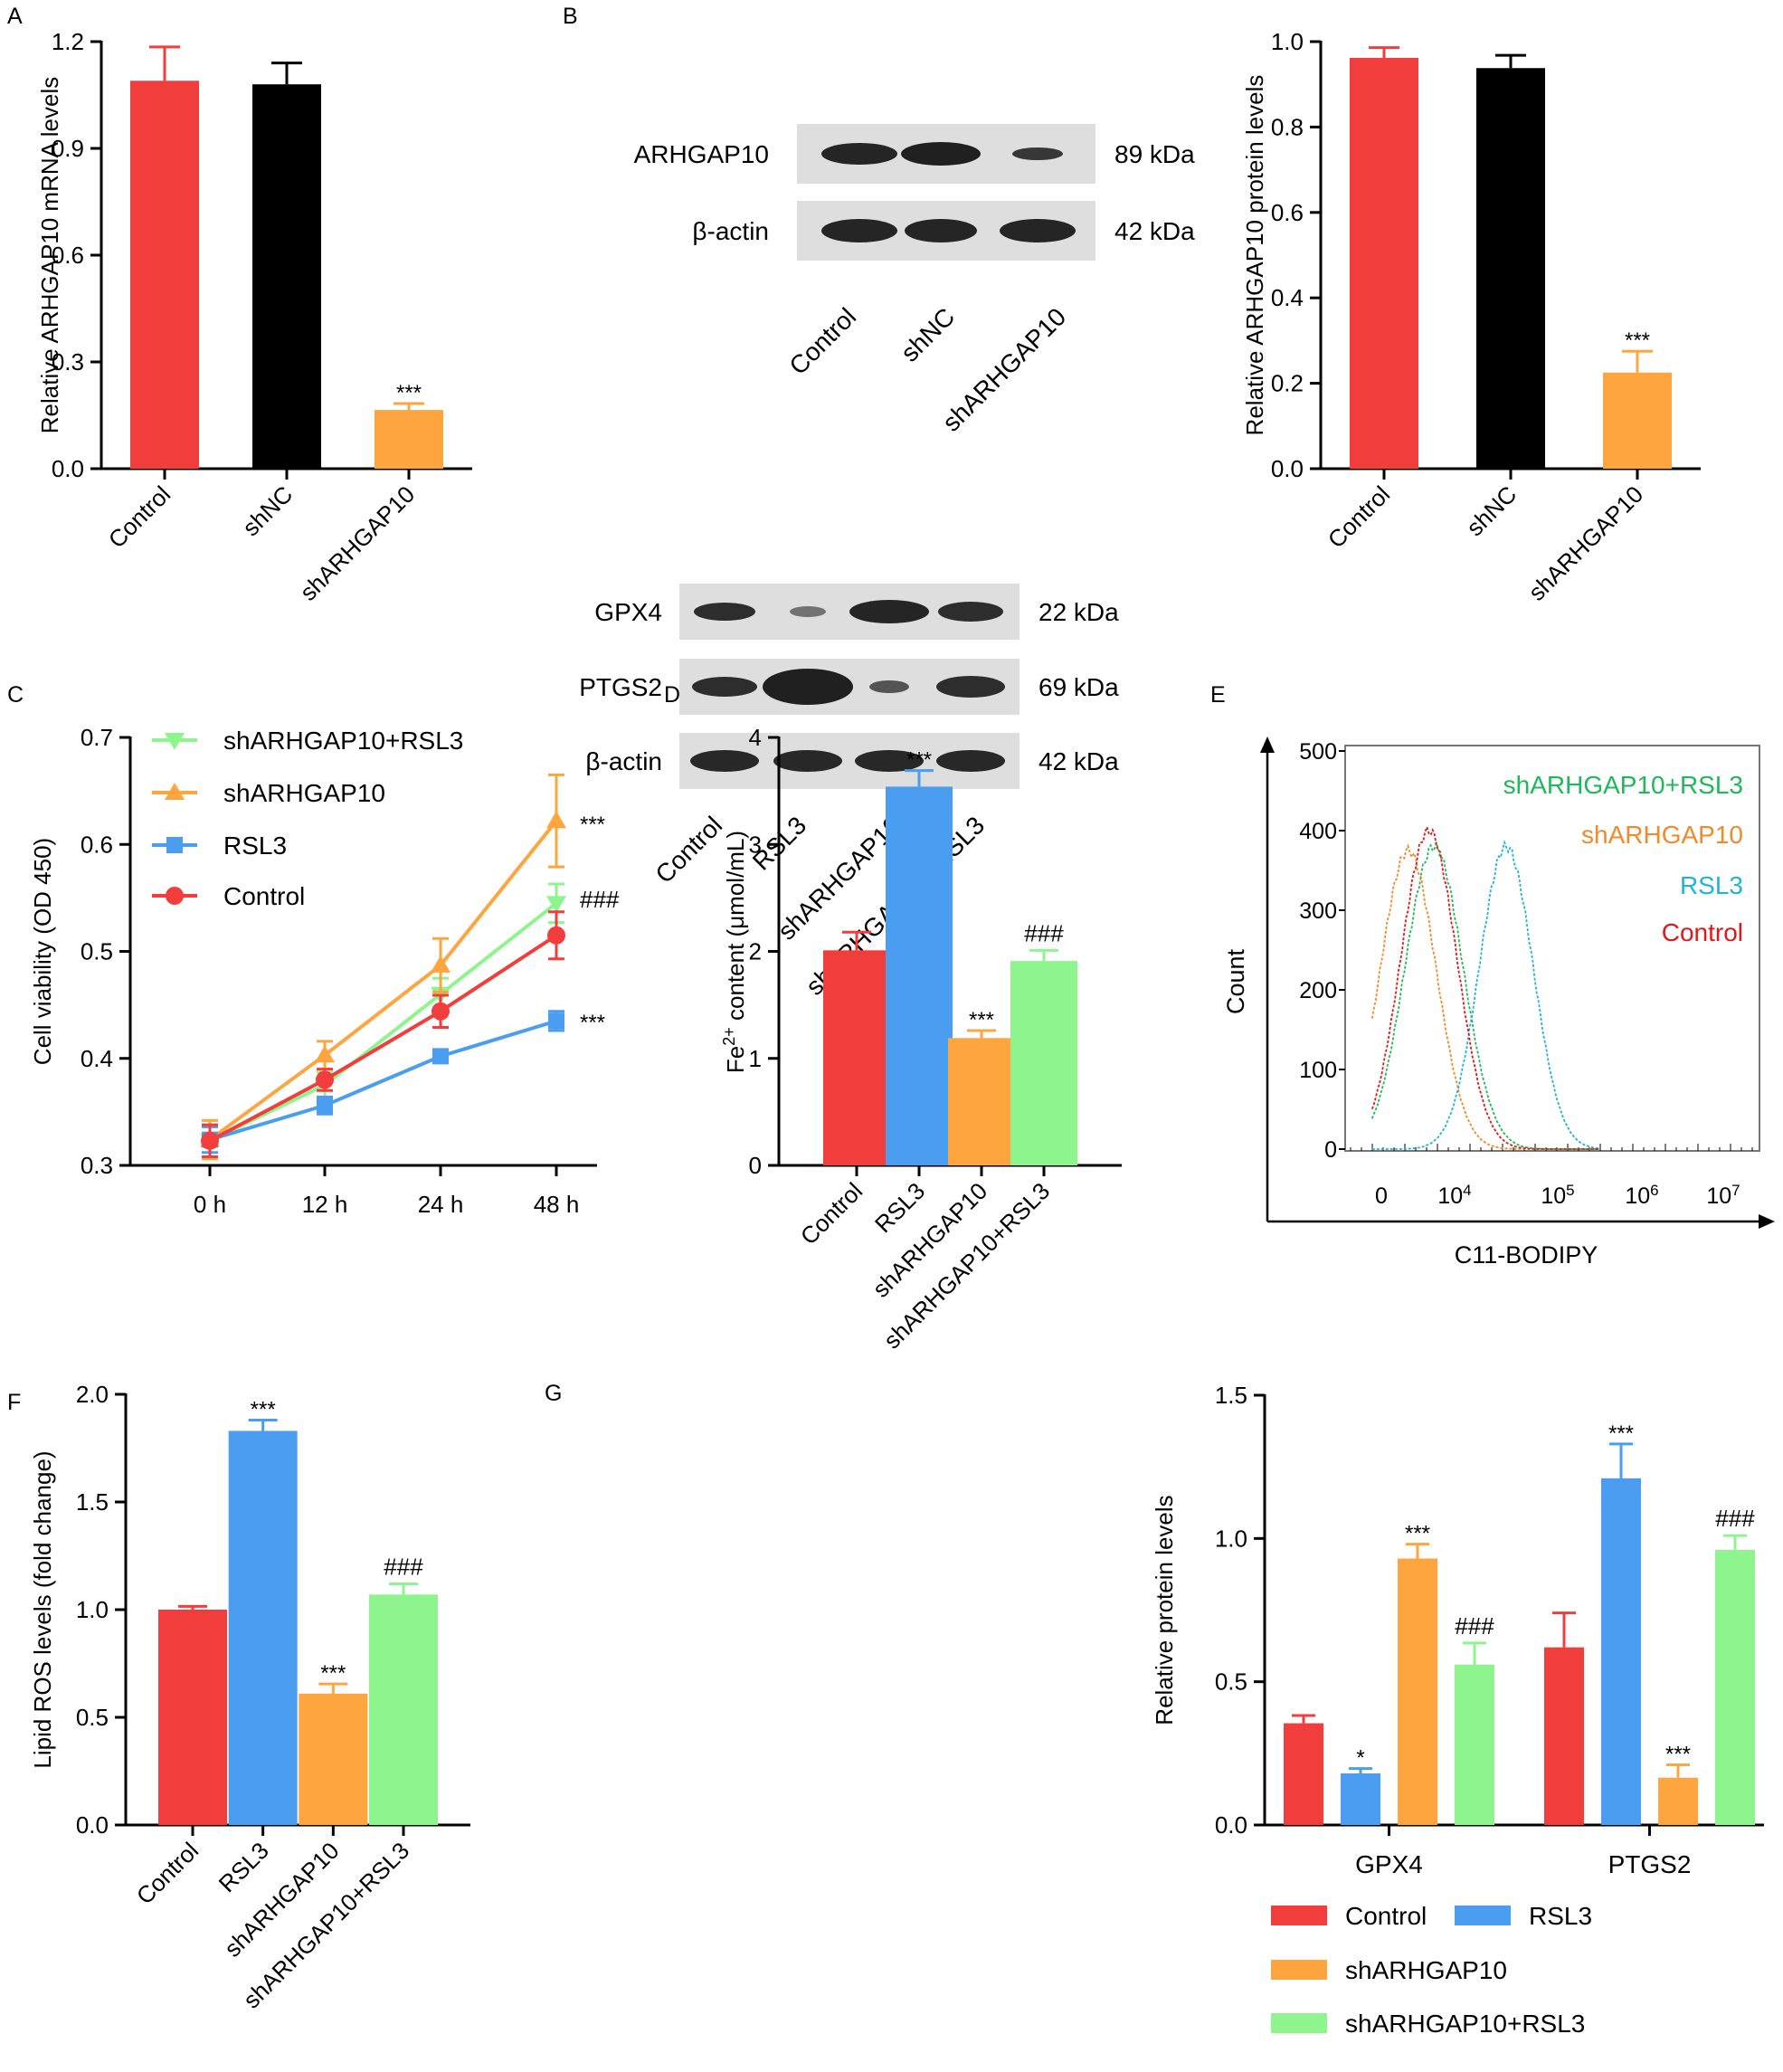  Describe the element at coordinates (325, 1204) in the screenshot. I see `x-tick-label: 12 h` at that location.